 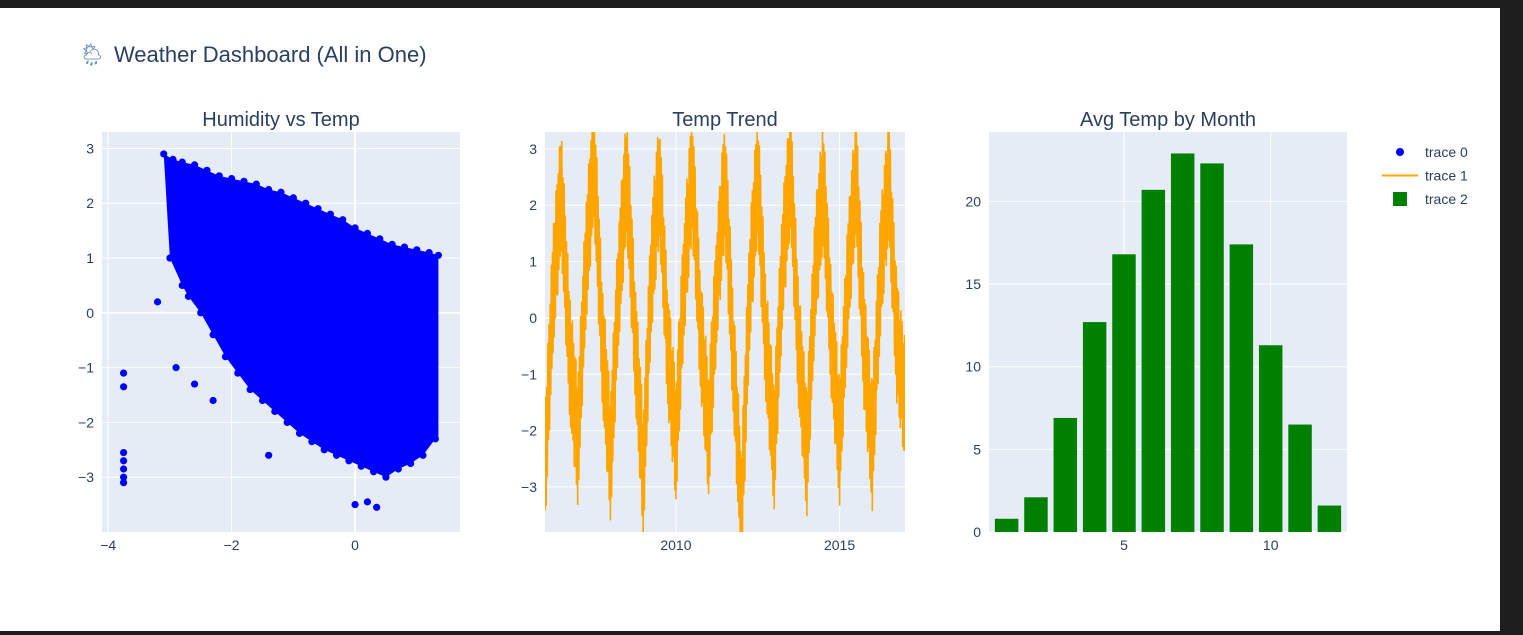 I want to click on temp-trend-dense-line, so click(x=725, y=332).